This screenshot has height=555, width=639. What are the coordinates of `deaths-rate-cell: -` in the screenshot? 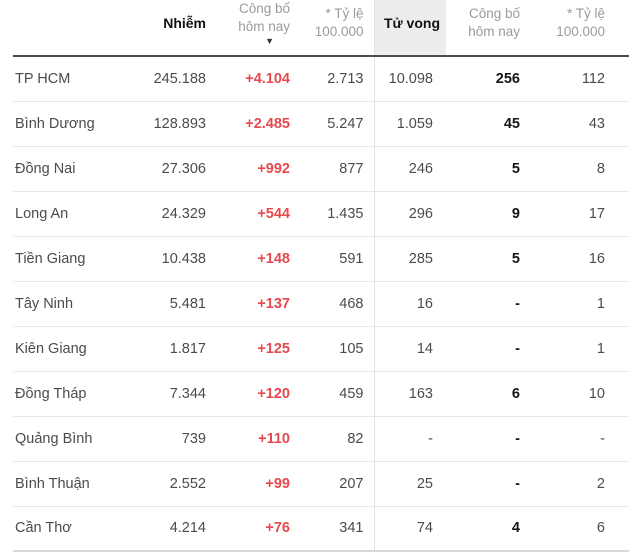 It's located at (581, 439).